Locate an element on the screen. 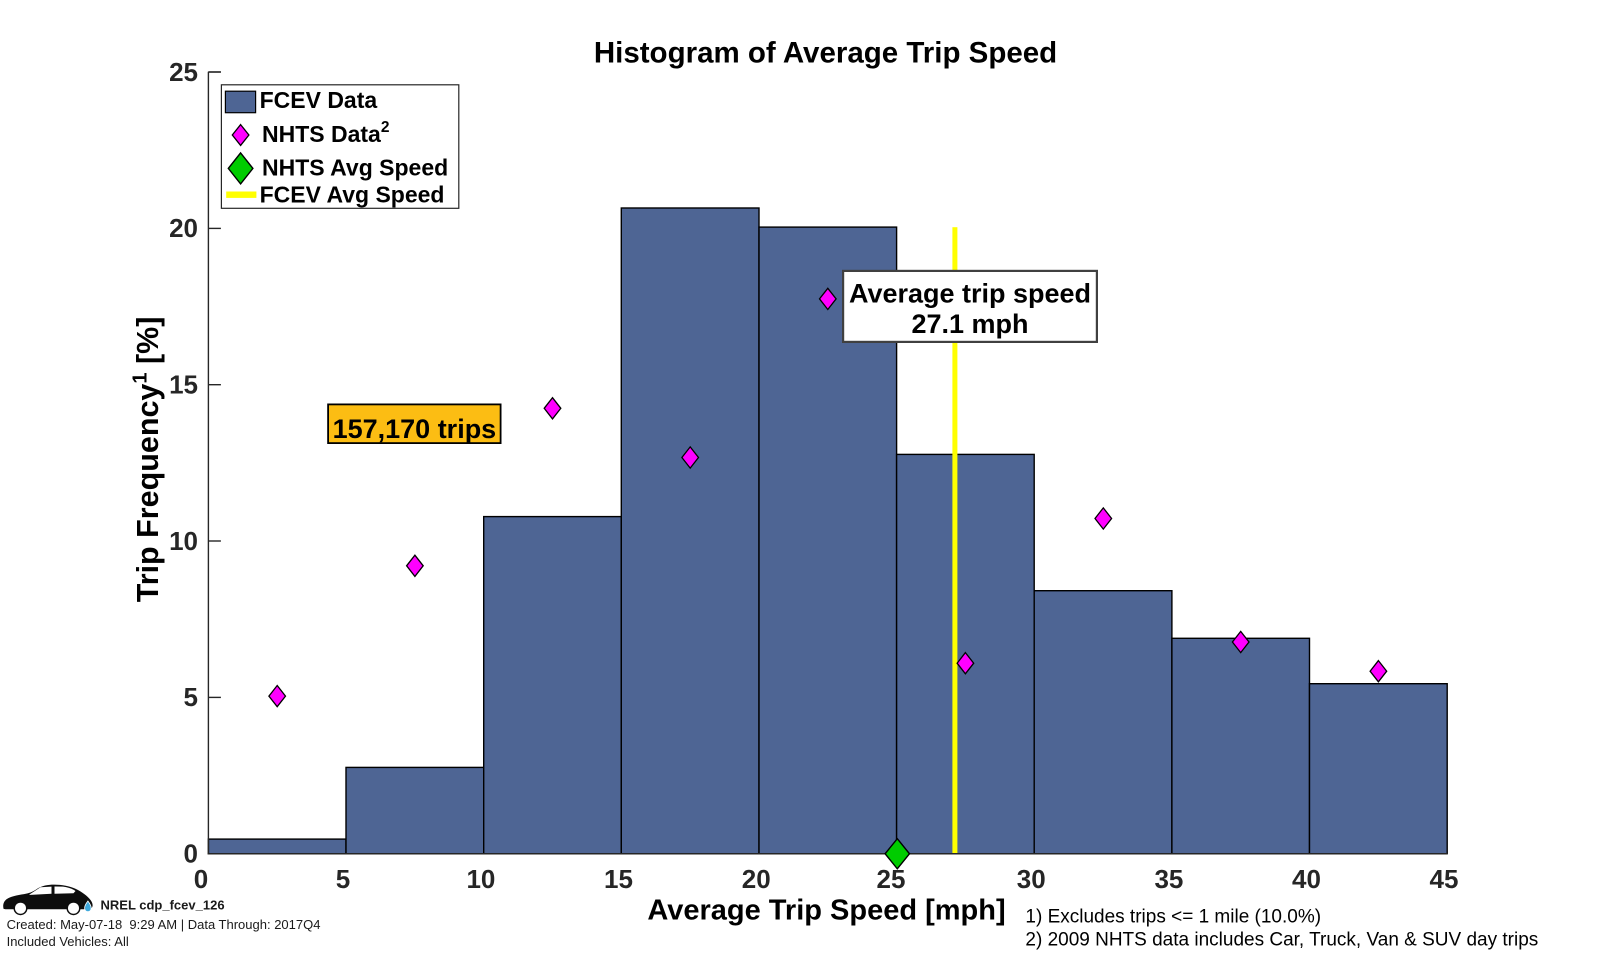  svg-text: Average trip speed is located at coordinates (970, 293).